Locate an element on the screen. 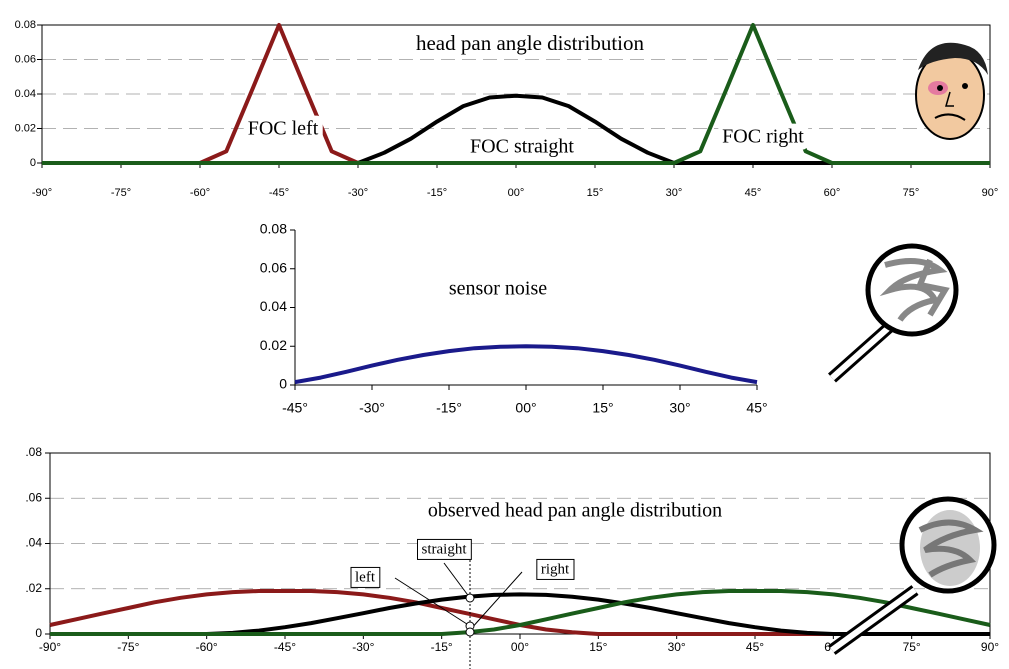 This screenshot has height=669, width=1009. chart-title: head pan angle distribution is located at coordinates (530, 43).